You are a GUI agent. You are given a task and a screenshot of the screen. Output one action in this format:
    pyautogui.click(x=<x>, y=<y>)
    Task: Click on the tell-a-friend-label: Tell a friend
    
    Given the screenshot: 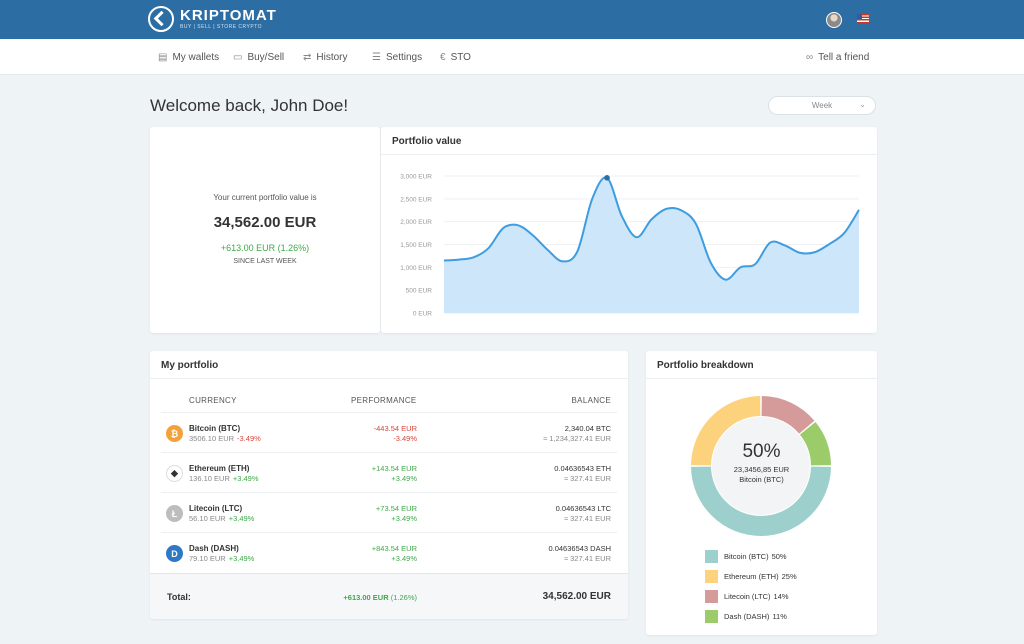 What is the action you would take?
    pyautogui.click(x=844, y=57)
    